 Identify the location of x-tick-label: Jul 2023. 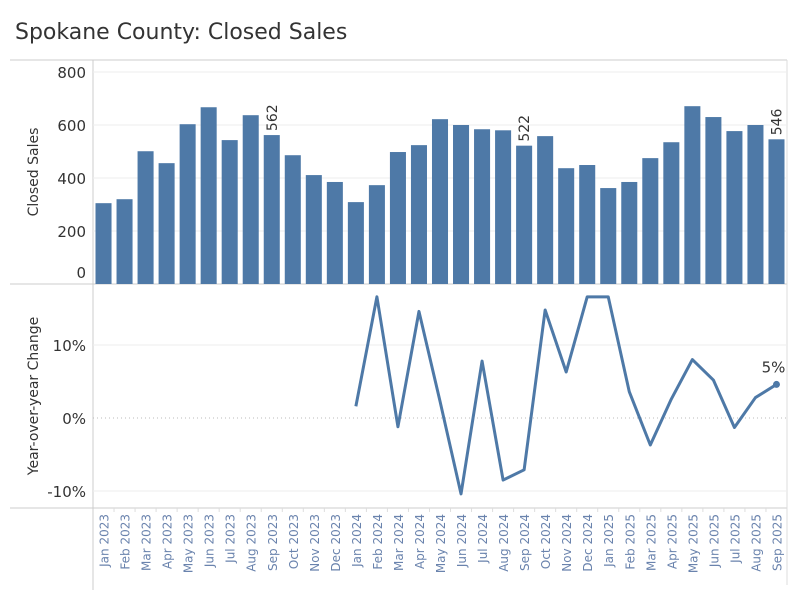
(231, 539).